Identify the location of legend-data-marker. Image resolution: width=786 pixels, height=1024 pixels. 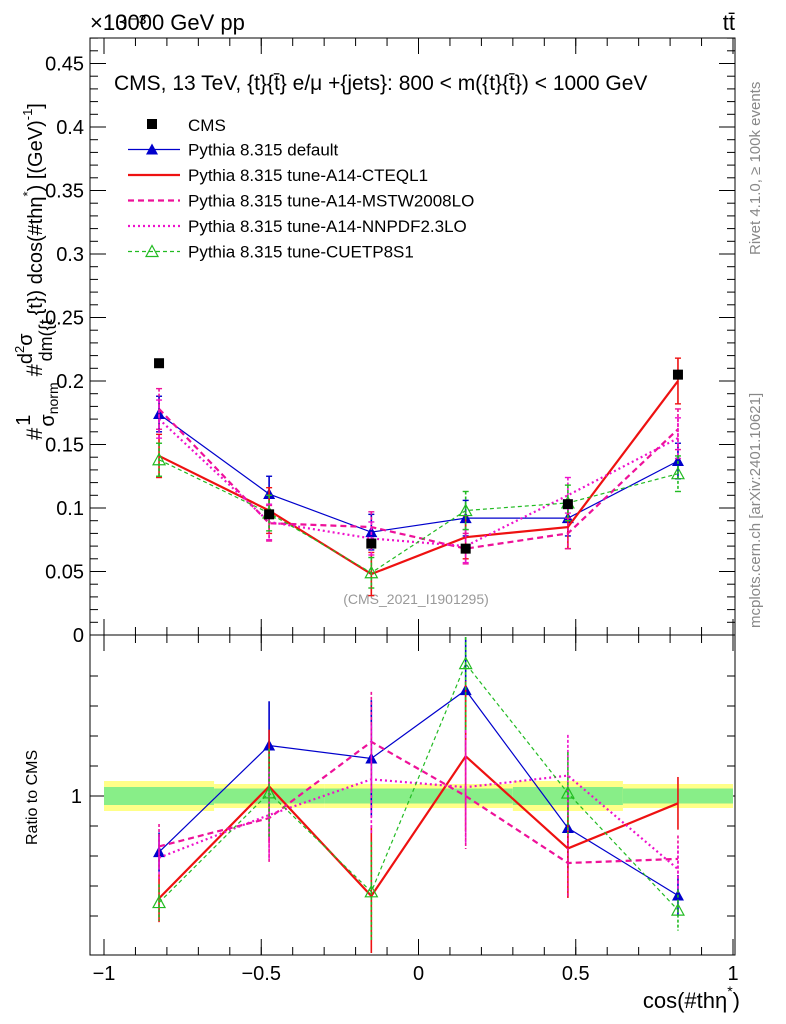
(152, 124).